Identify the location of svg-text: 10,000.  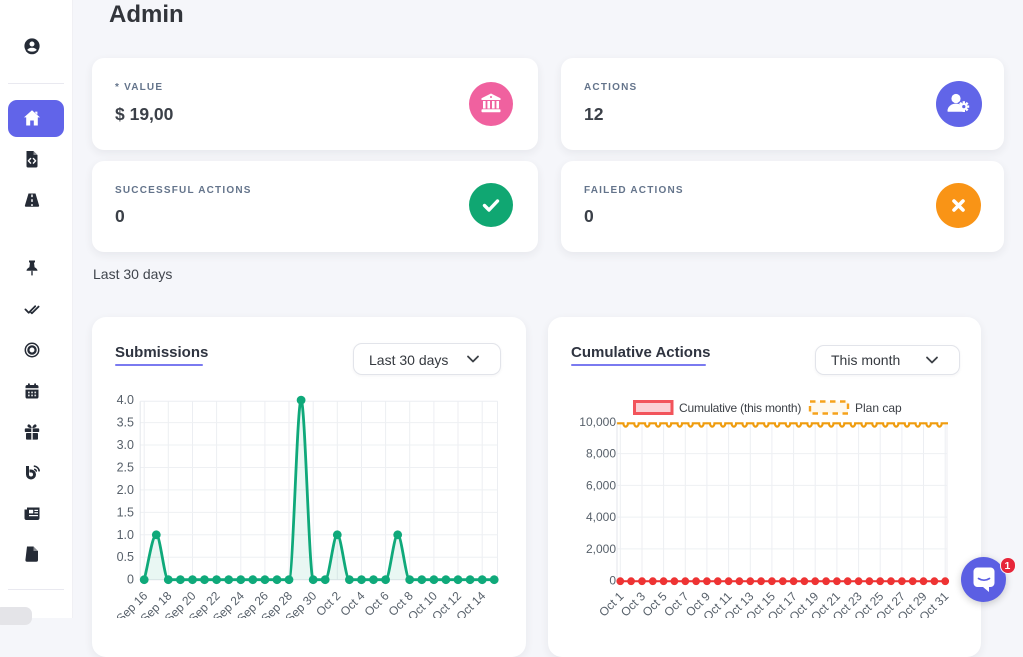
(597, 422).